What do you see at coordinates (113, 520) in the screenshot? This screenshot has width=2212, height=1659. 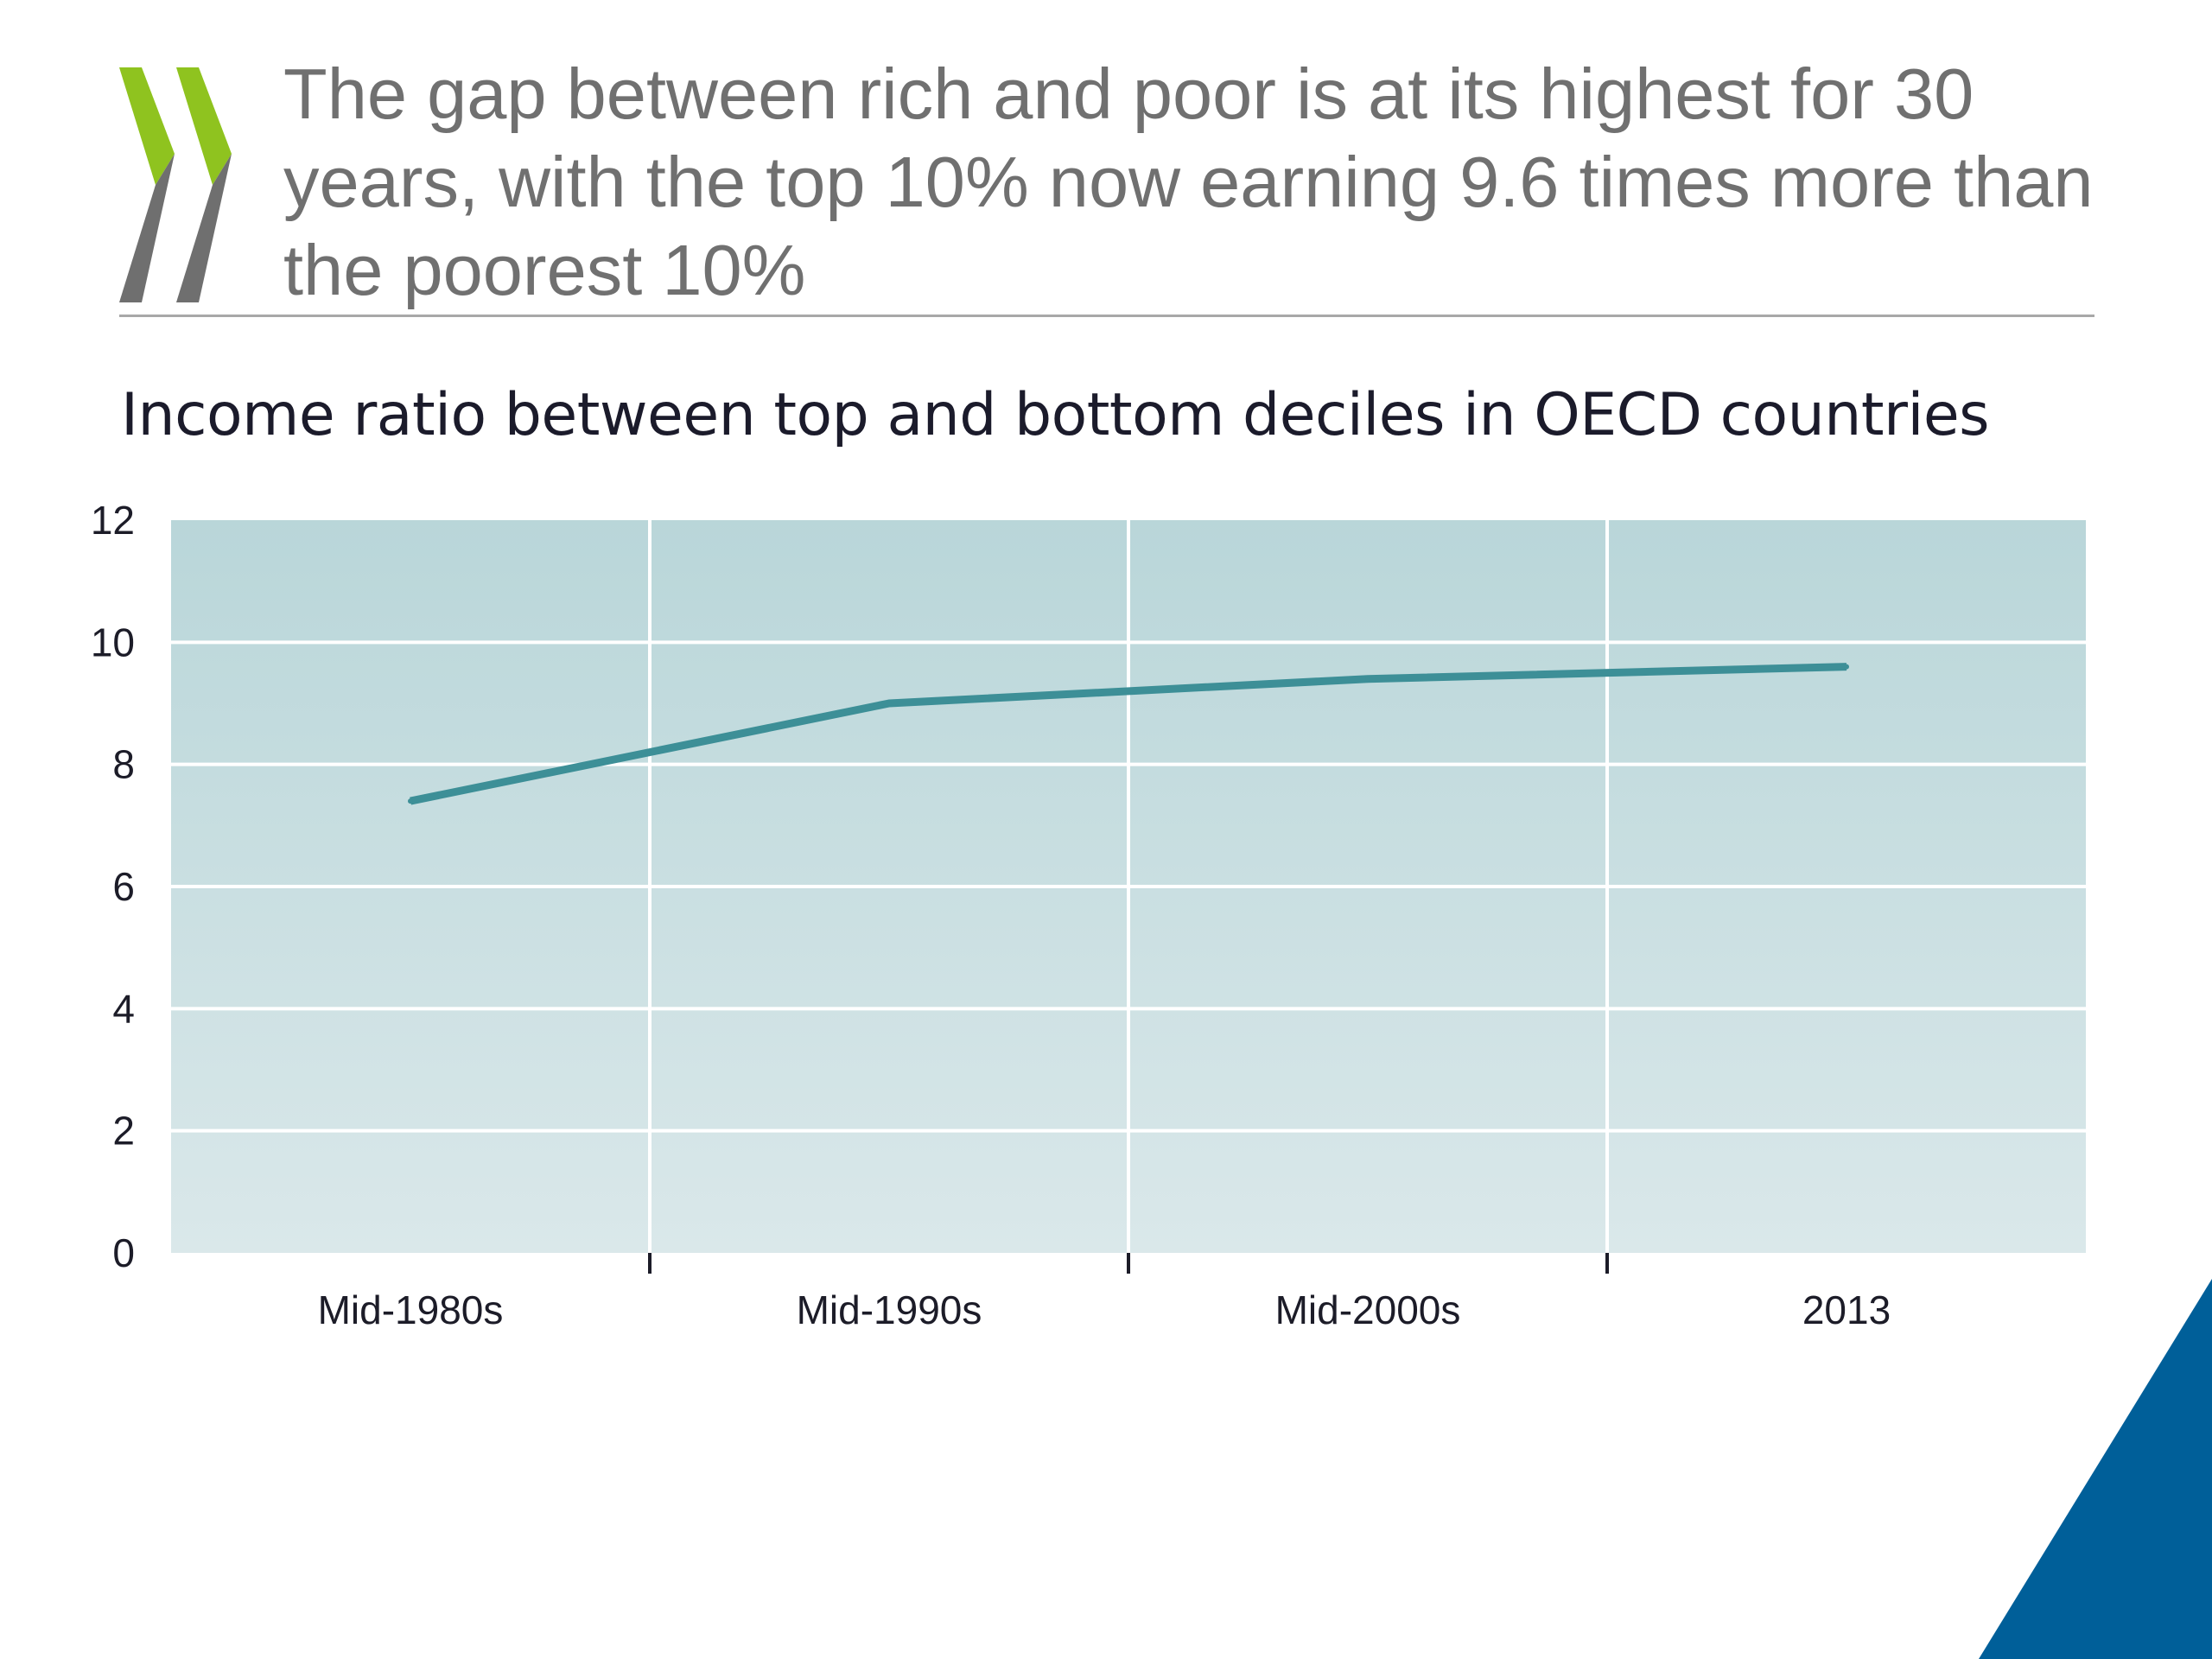 I see `y-tick-label: 12` at bounding box center [113, 520].